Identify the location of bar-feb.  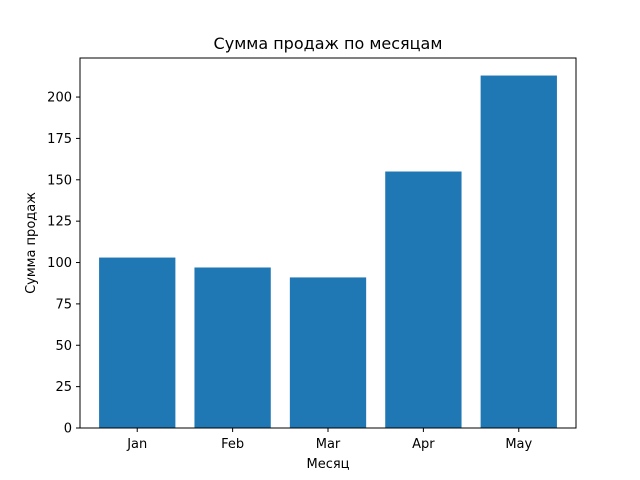
(232, 347).